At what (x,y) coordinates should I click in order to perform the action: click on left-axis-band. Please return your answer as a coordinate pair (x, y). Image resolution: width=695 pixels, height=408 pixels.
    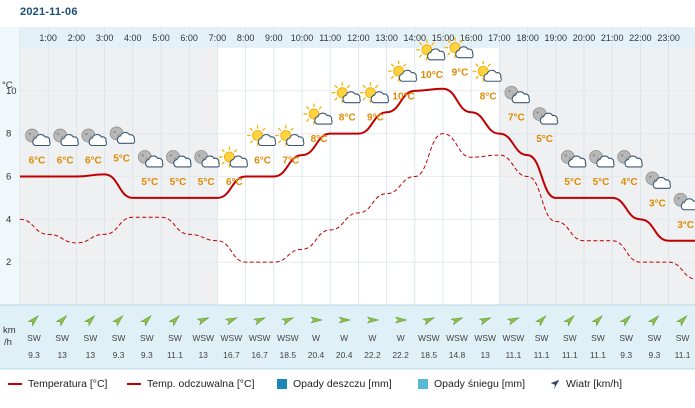
    Looking at the image, I should click on (10, 166).